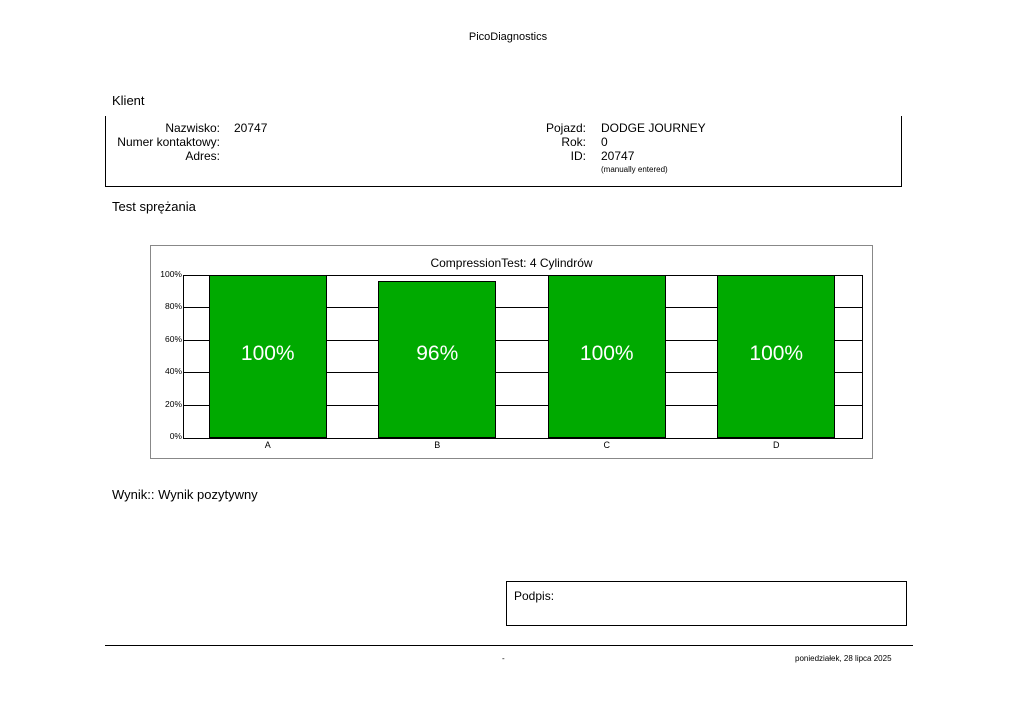  Describe the element at coordinates (171, 274) in the screenshot. I see `y-tick-label: 100%` at that location.